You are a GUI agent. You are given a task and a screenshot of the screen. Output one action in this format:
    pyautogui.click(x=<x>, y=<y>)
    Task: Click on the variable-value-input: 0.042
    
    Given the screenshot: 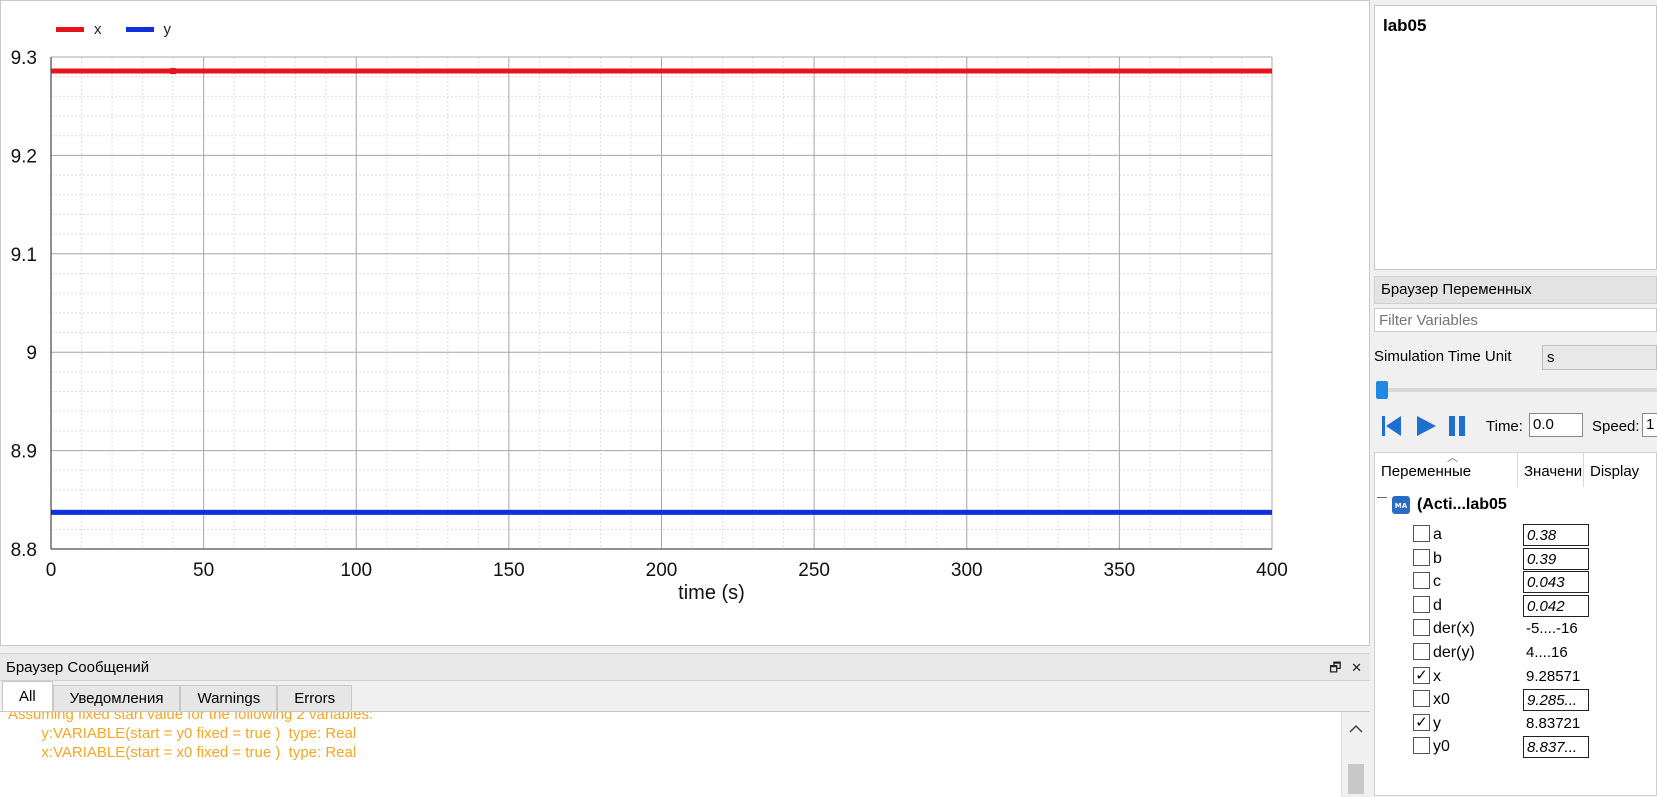 What is the action you would take?
    pyautogui.click(x=1556, y=605)
    